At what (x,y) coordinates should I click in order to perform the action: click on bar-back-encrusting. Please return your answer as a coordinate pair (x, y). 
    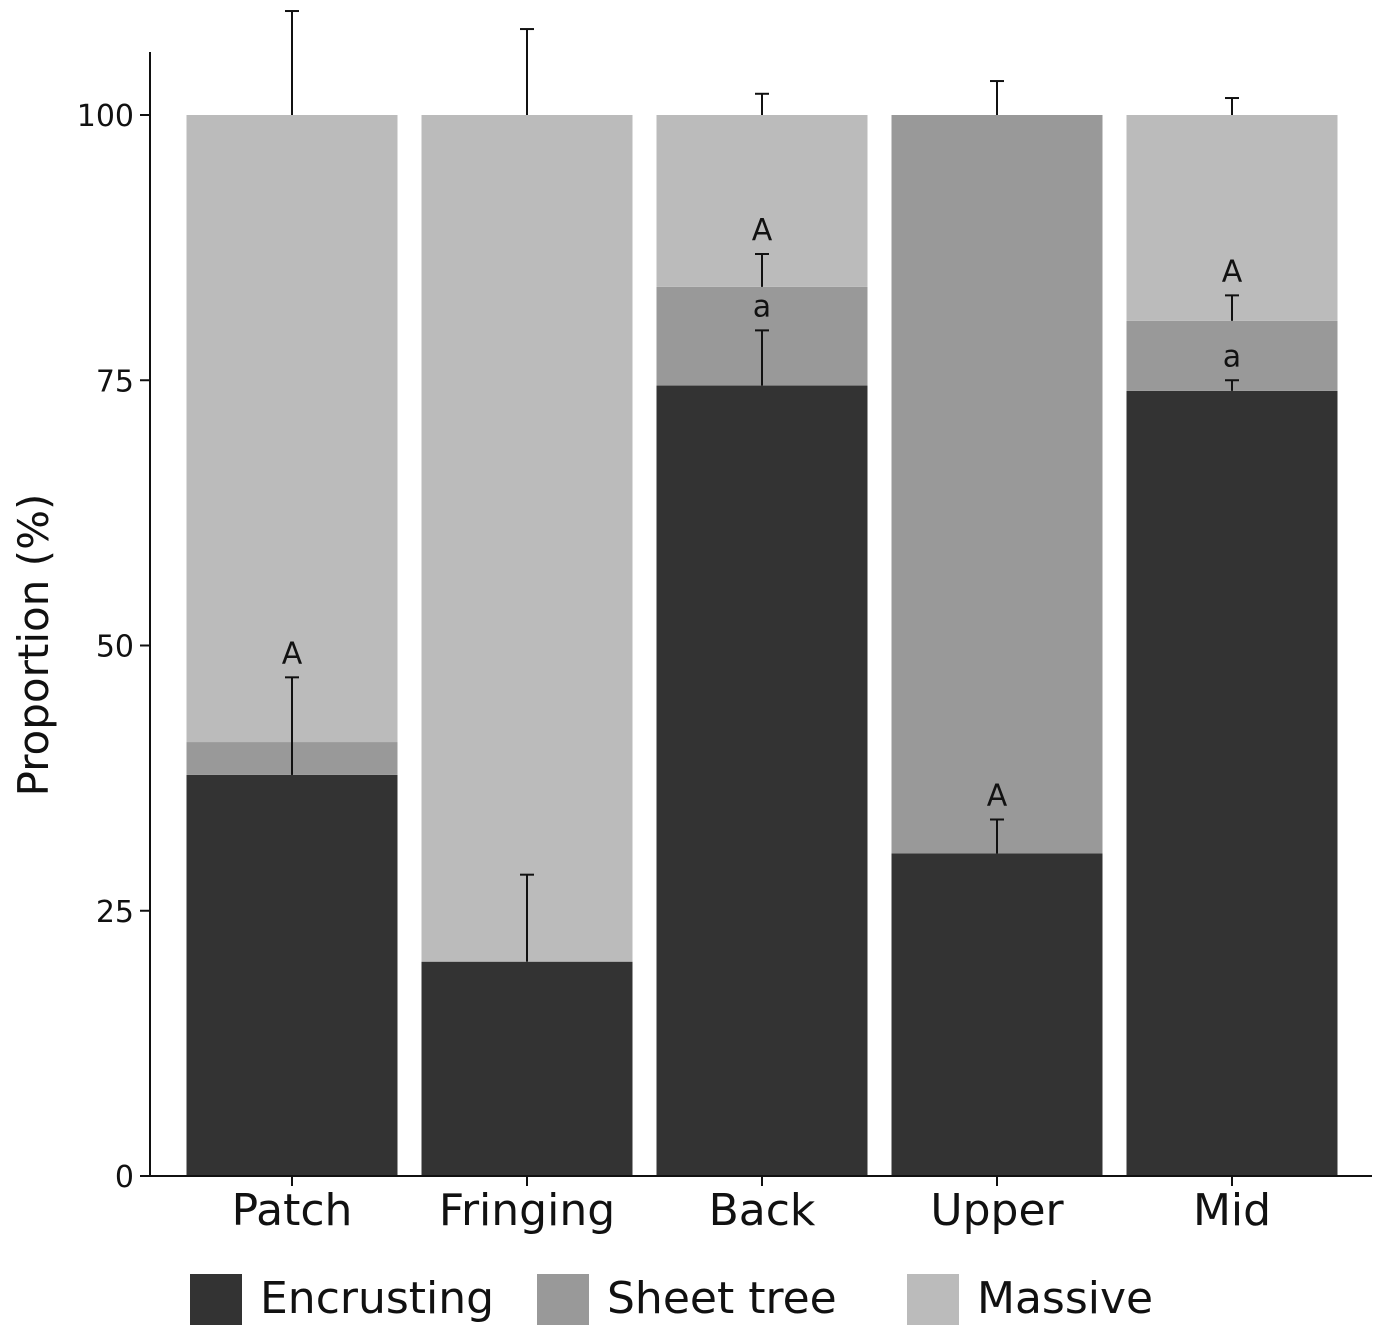
    Looking at the image, I should click on (762, 780).